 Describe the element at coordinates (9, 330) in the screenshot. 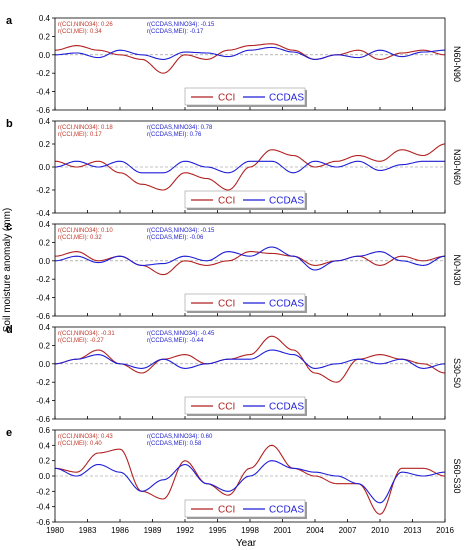

I see `panel-letter: d` at that location.